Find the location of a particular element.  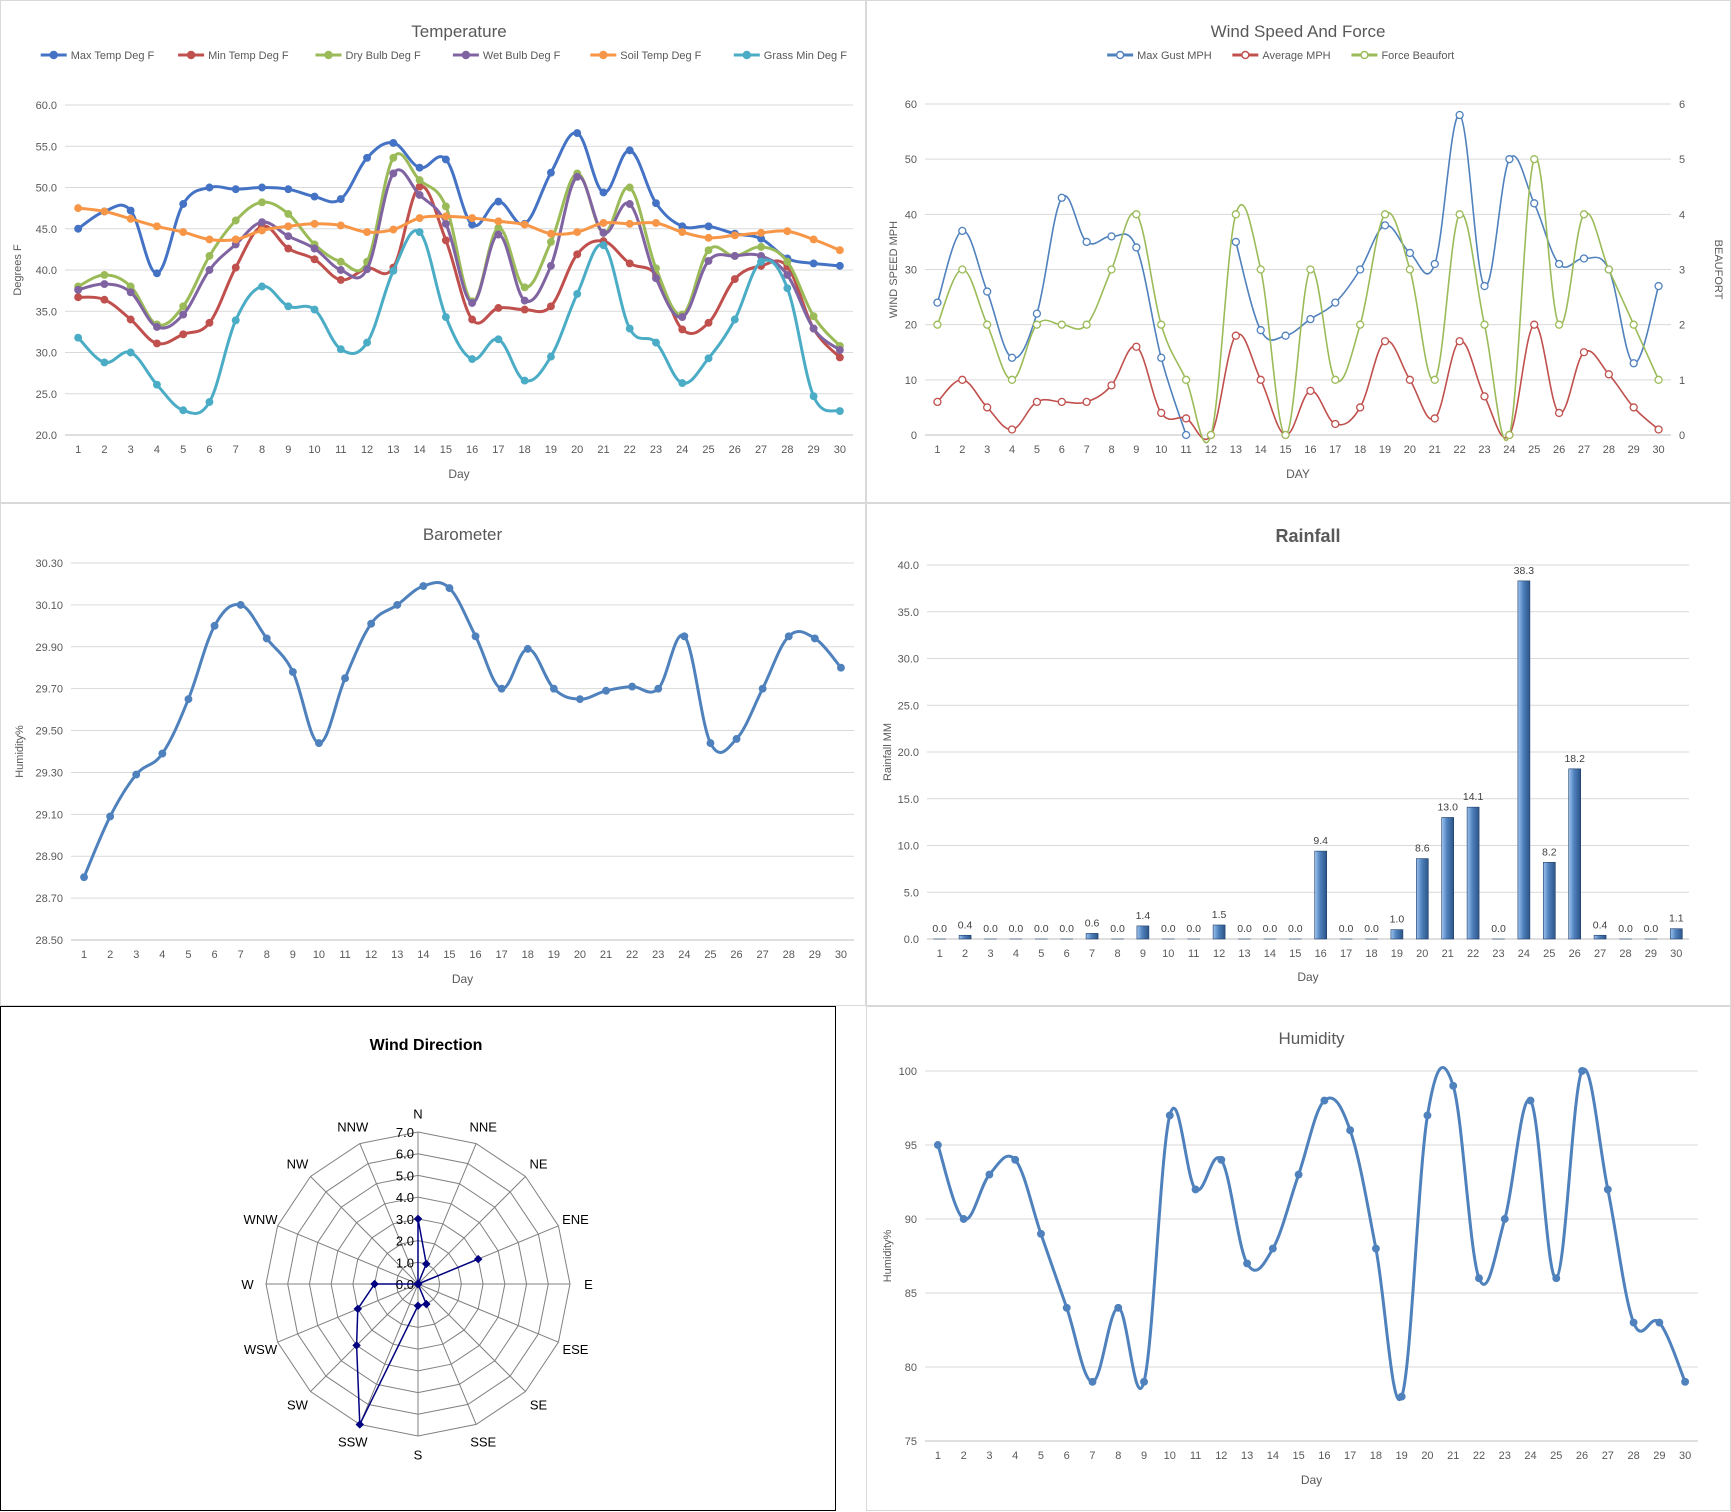

x-tick-label: 27 is located at coordinates (1600, 954).